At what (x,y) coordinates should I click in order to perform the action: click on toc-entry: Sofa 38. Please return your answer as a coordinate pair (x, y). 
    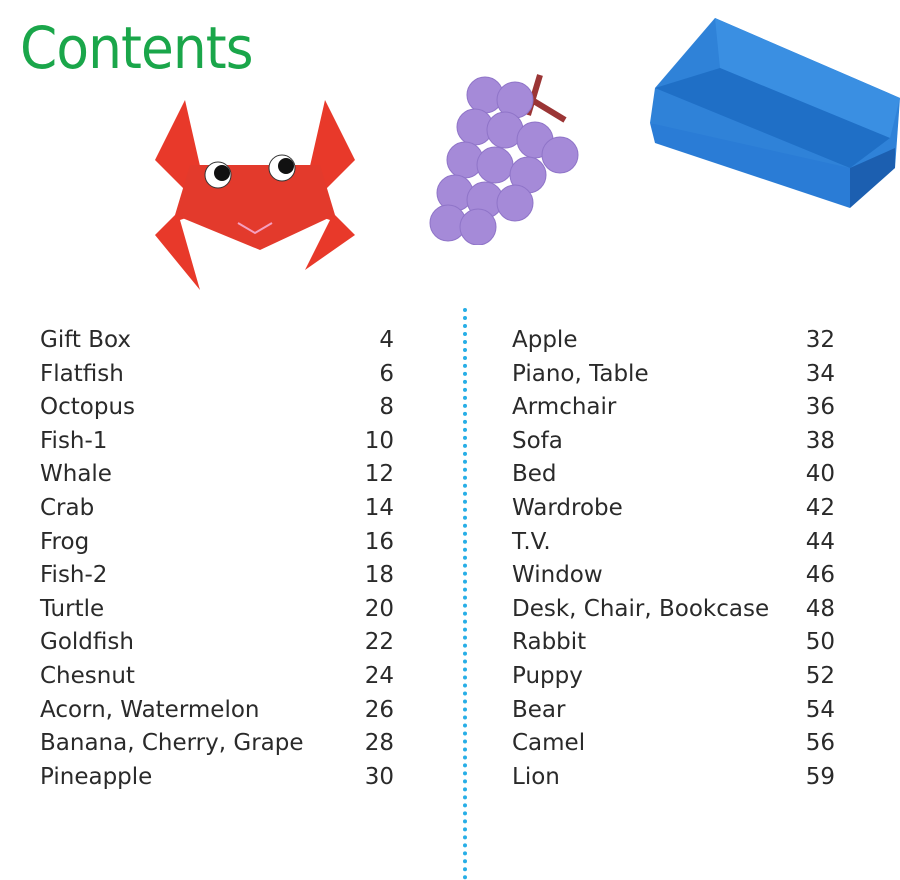
    Looking at the image, I should click on (673, 442).